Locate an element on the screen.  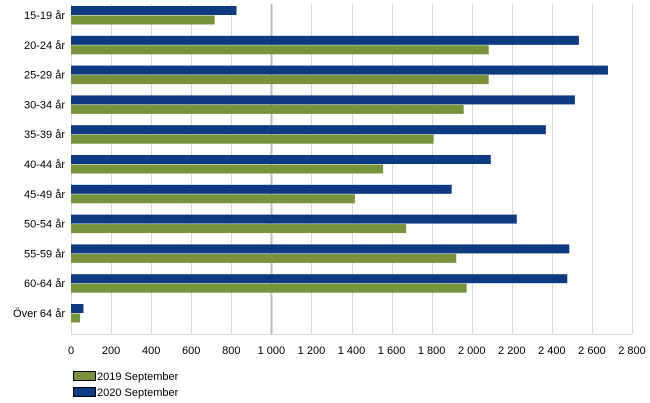
x-tick-label: 2 600 is located at coordinates (592, 351).